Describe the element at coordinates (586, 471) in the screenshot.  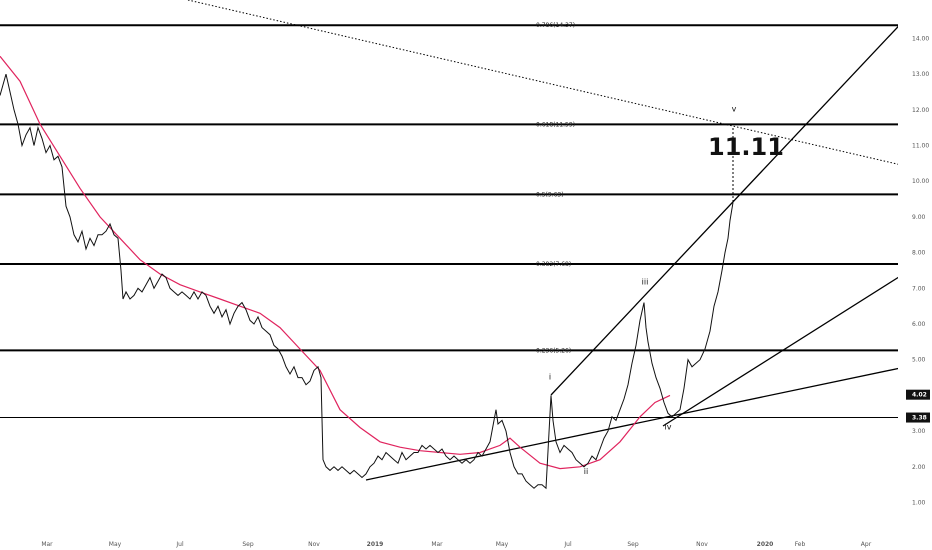
I see `wave-label: ii` at that location.